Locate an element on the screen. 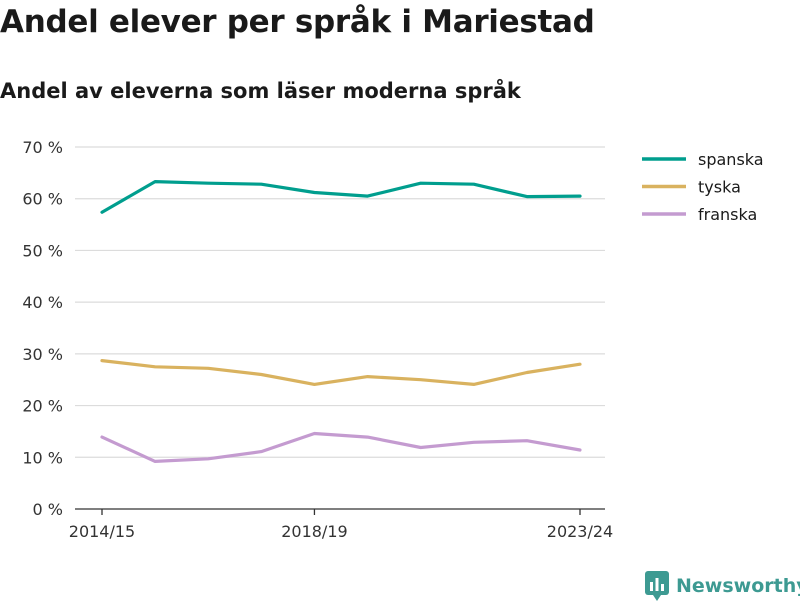  y-tick-label: 60 % is located at coordinates (42, 199).